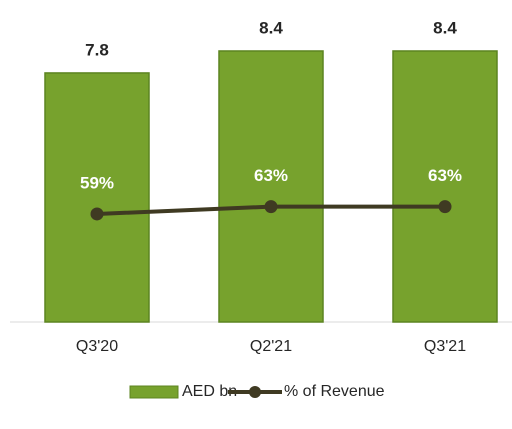 This screenshot has height=429, width=512. What do you see at coordinates (97, 346) in the screenshot?
I see `x-tick-label: Q3'20` at bounding box center [97, 346].